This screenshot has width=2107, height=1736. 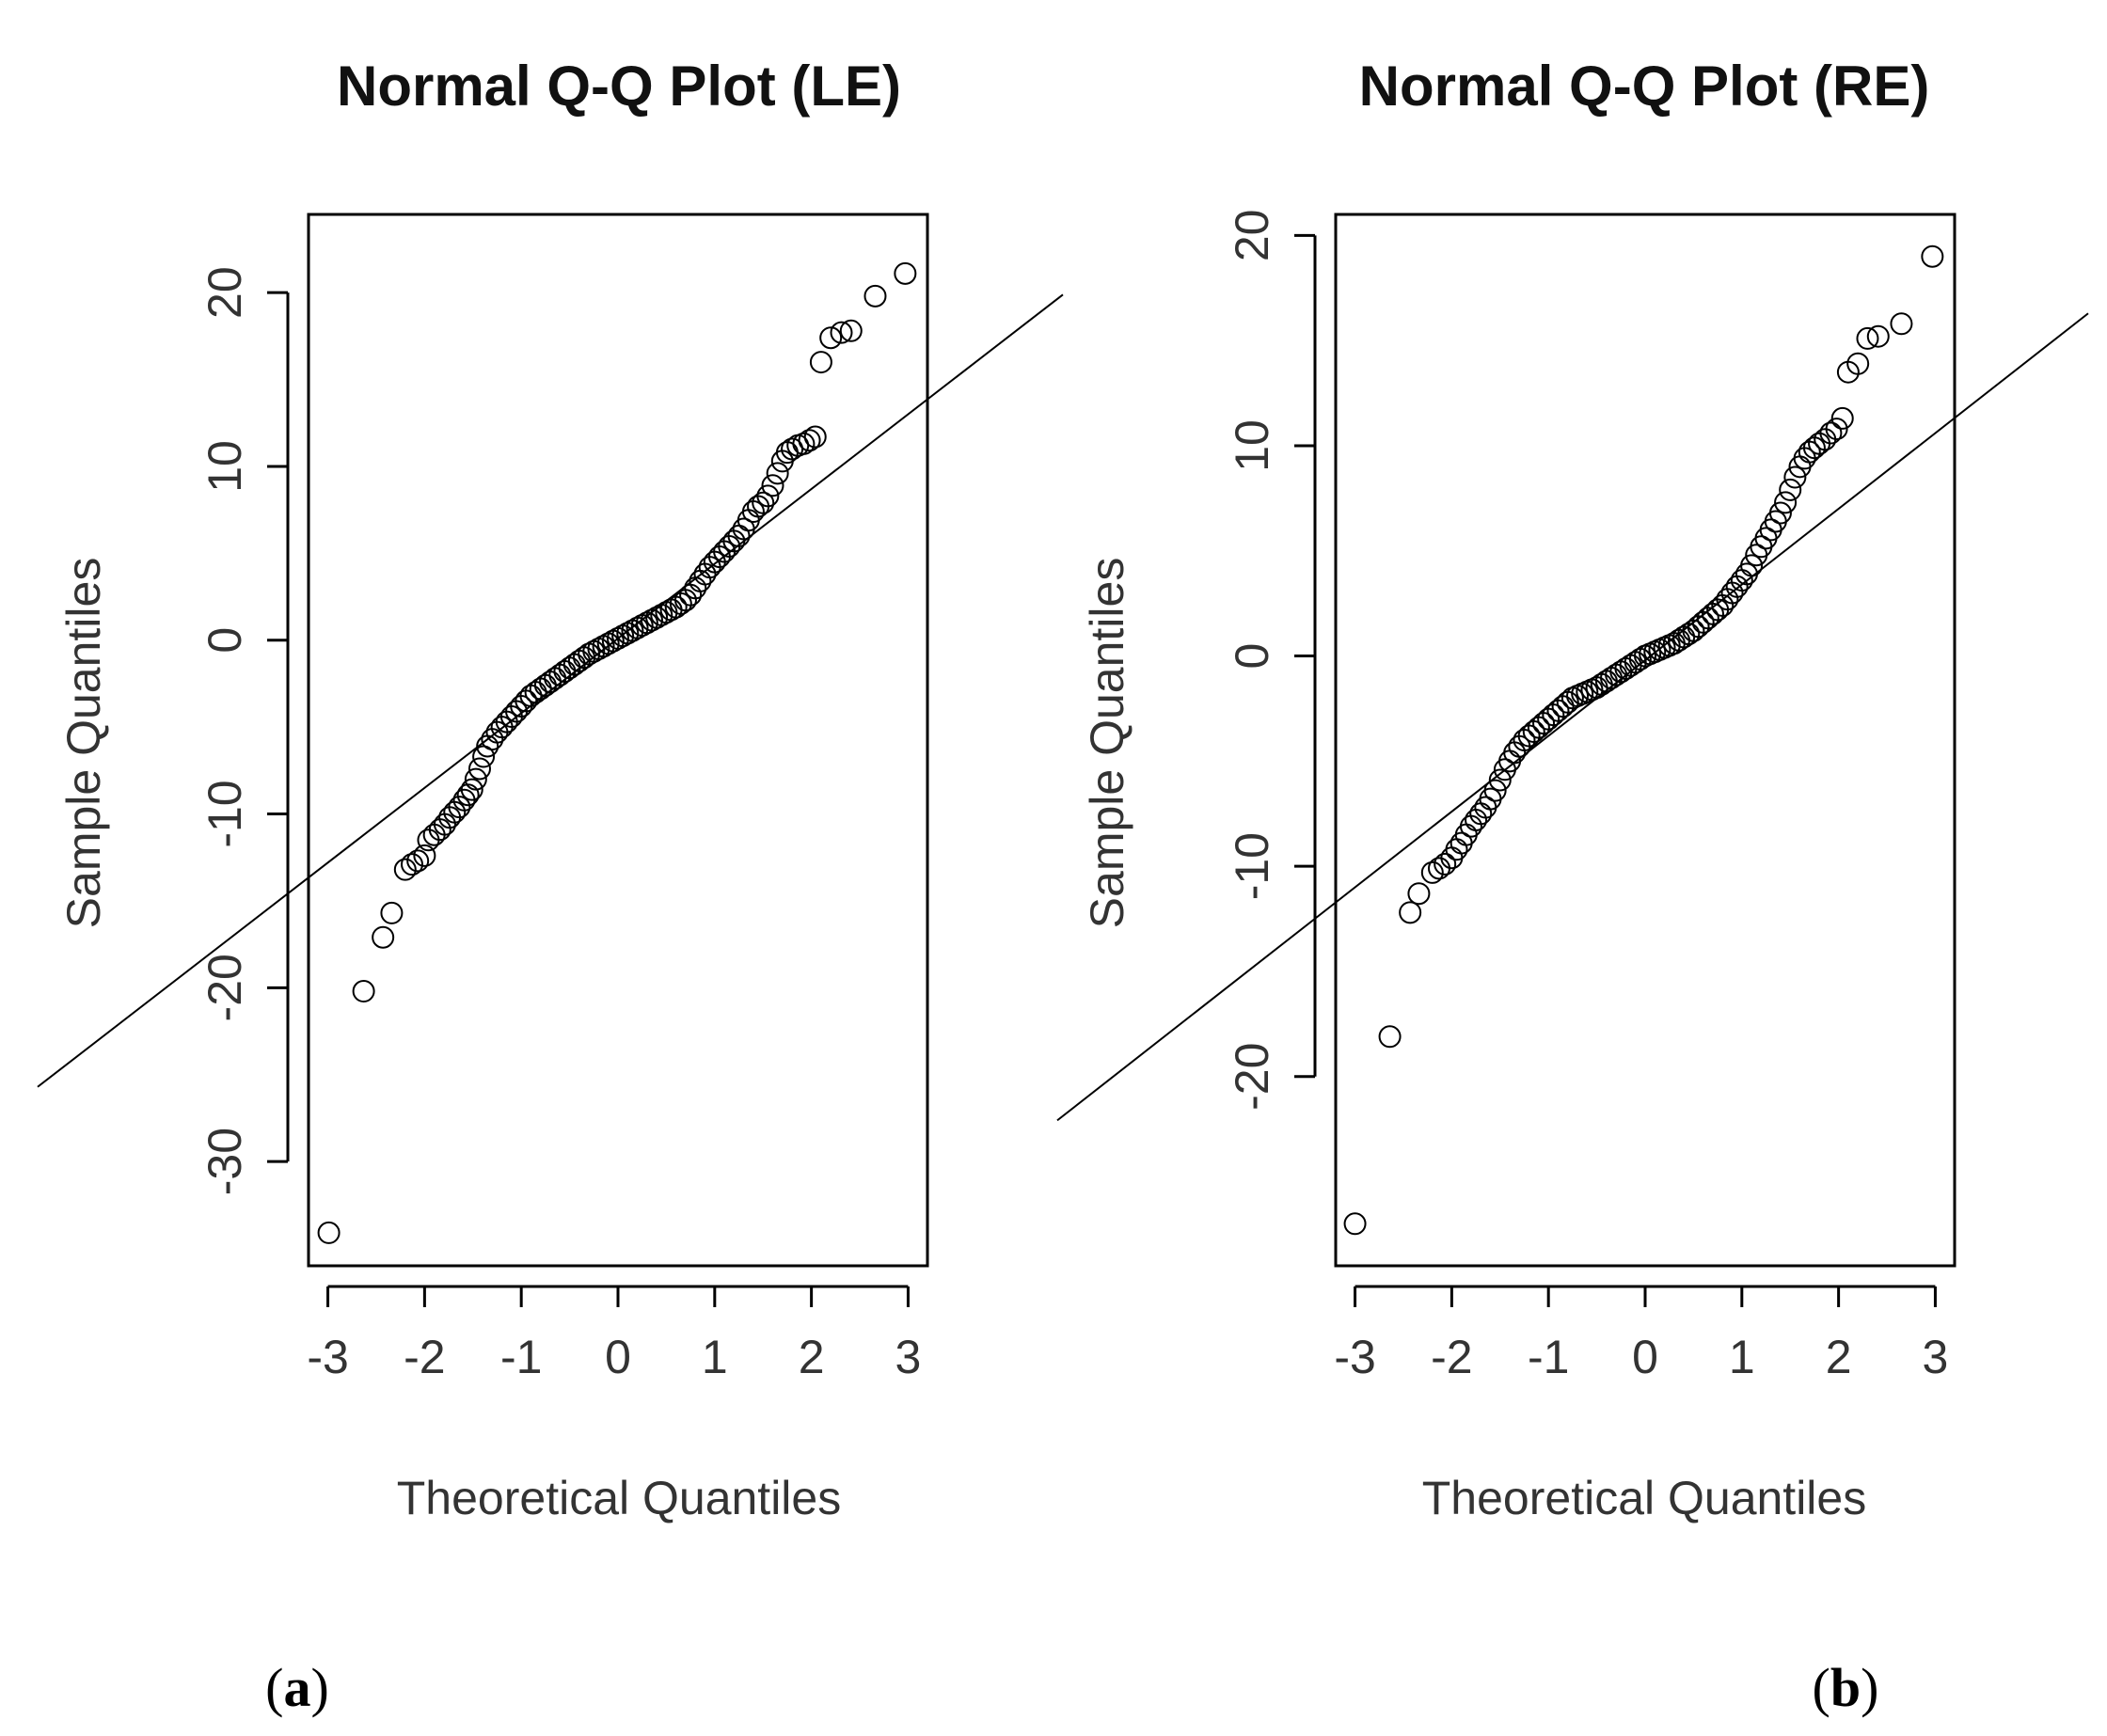 What do you see at coordinates (1870, 1687) in the screenshot?
I see `subfigure-paren-close-b: )` at bounding box center [1870, 1687].